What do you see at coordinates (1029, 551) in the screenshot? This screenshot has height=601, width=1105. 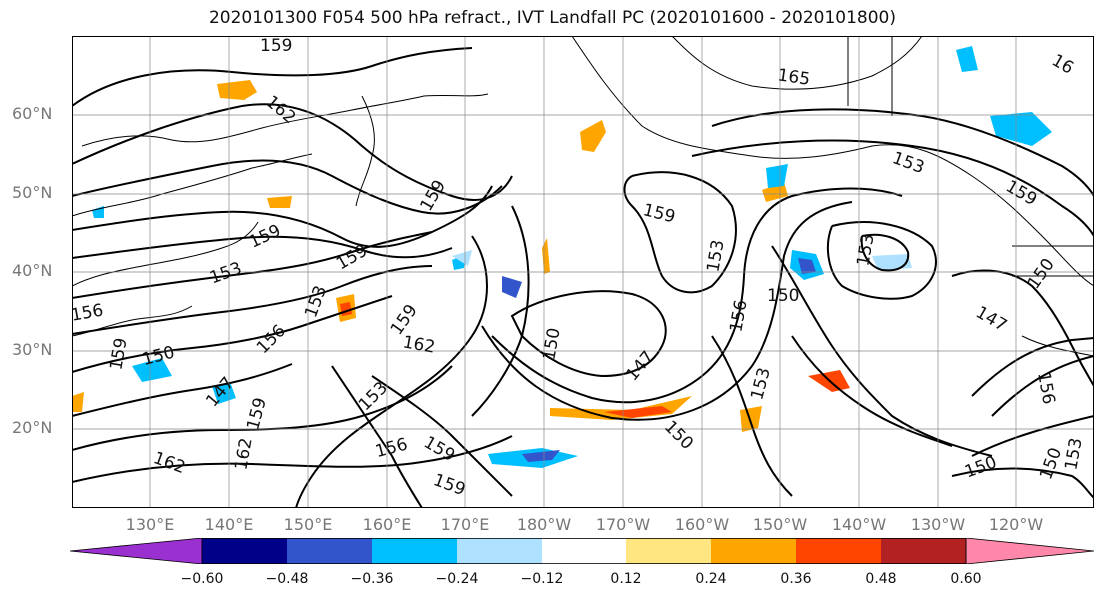 I see `colorbar-extend-high` at bounding box center [1029, 551].